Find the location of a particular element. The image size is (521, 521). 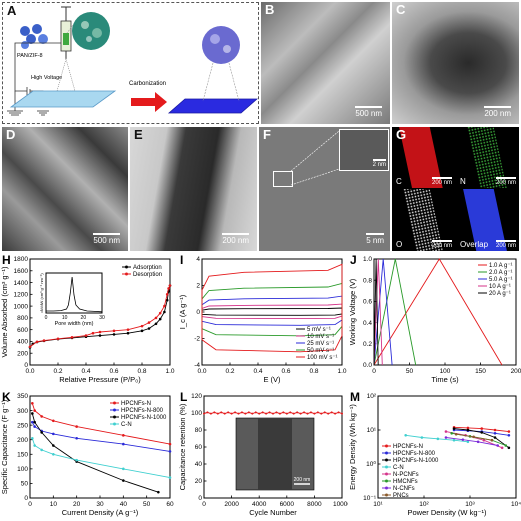

y-tick-label: 100 is located at coordinates (22, 469).